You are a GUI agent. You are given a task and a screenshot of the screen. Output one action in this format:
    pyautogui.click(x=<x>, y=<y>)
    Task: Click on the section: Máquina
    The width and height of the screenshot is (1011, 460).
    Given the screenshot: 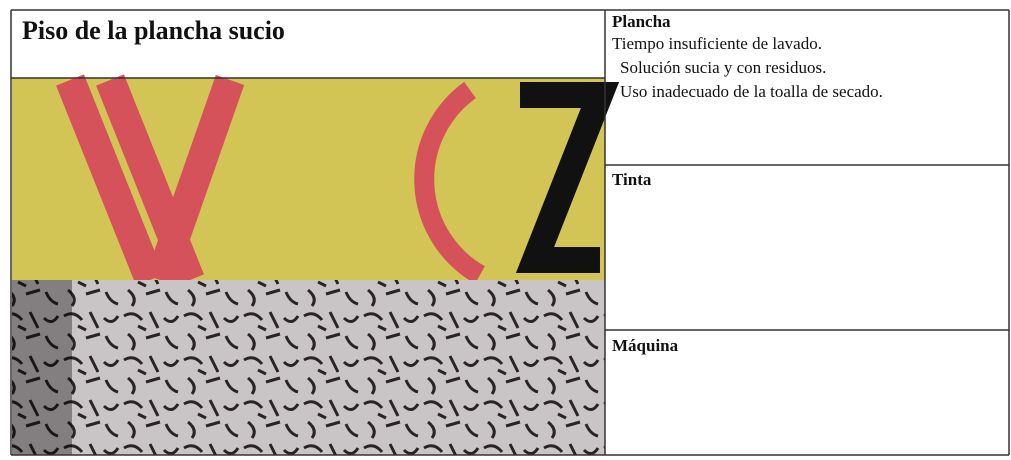 What is the action you would take?
    pyautogui.click(x=809, y=346)
    